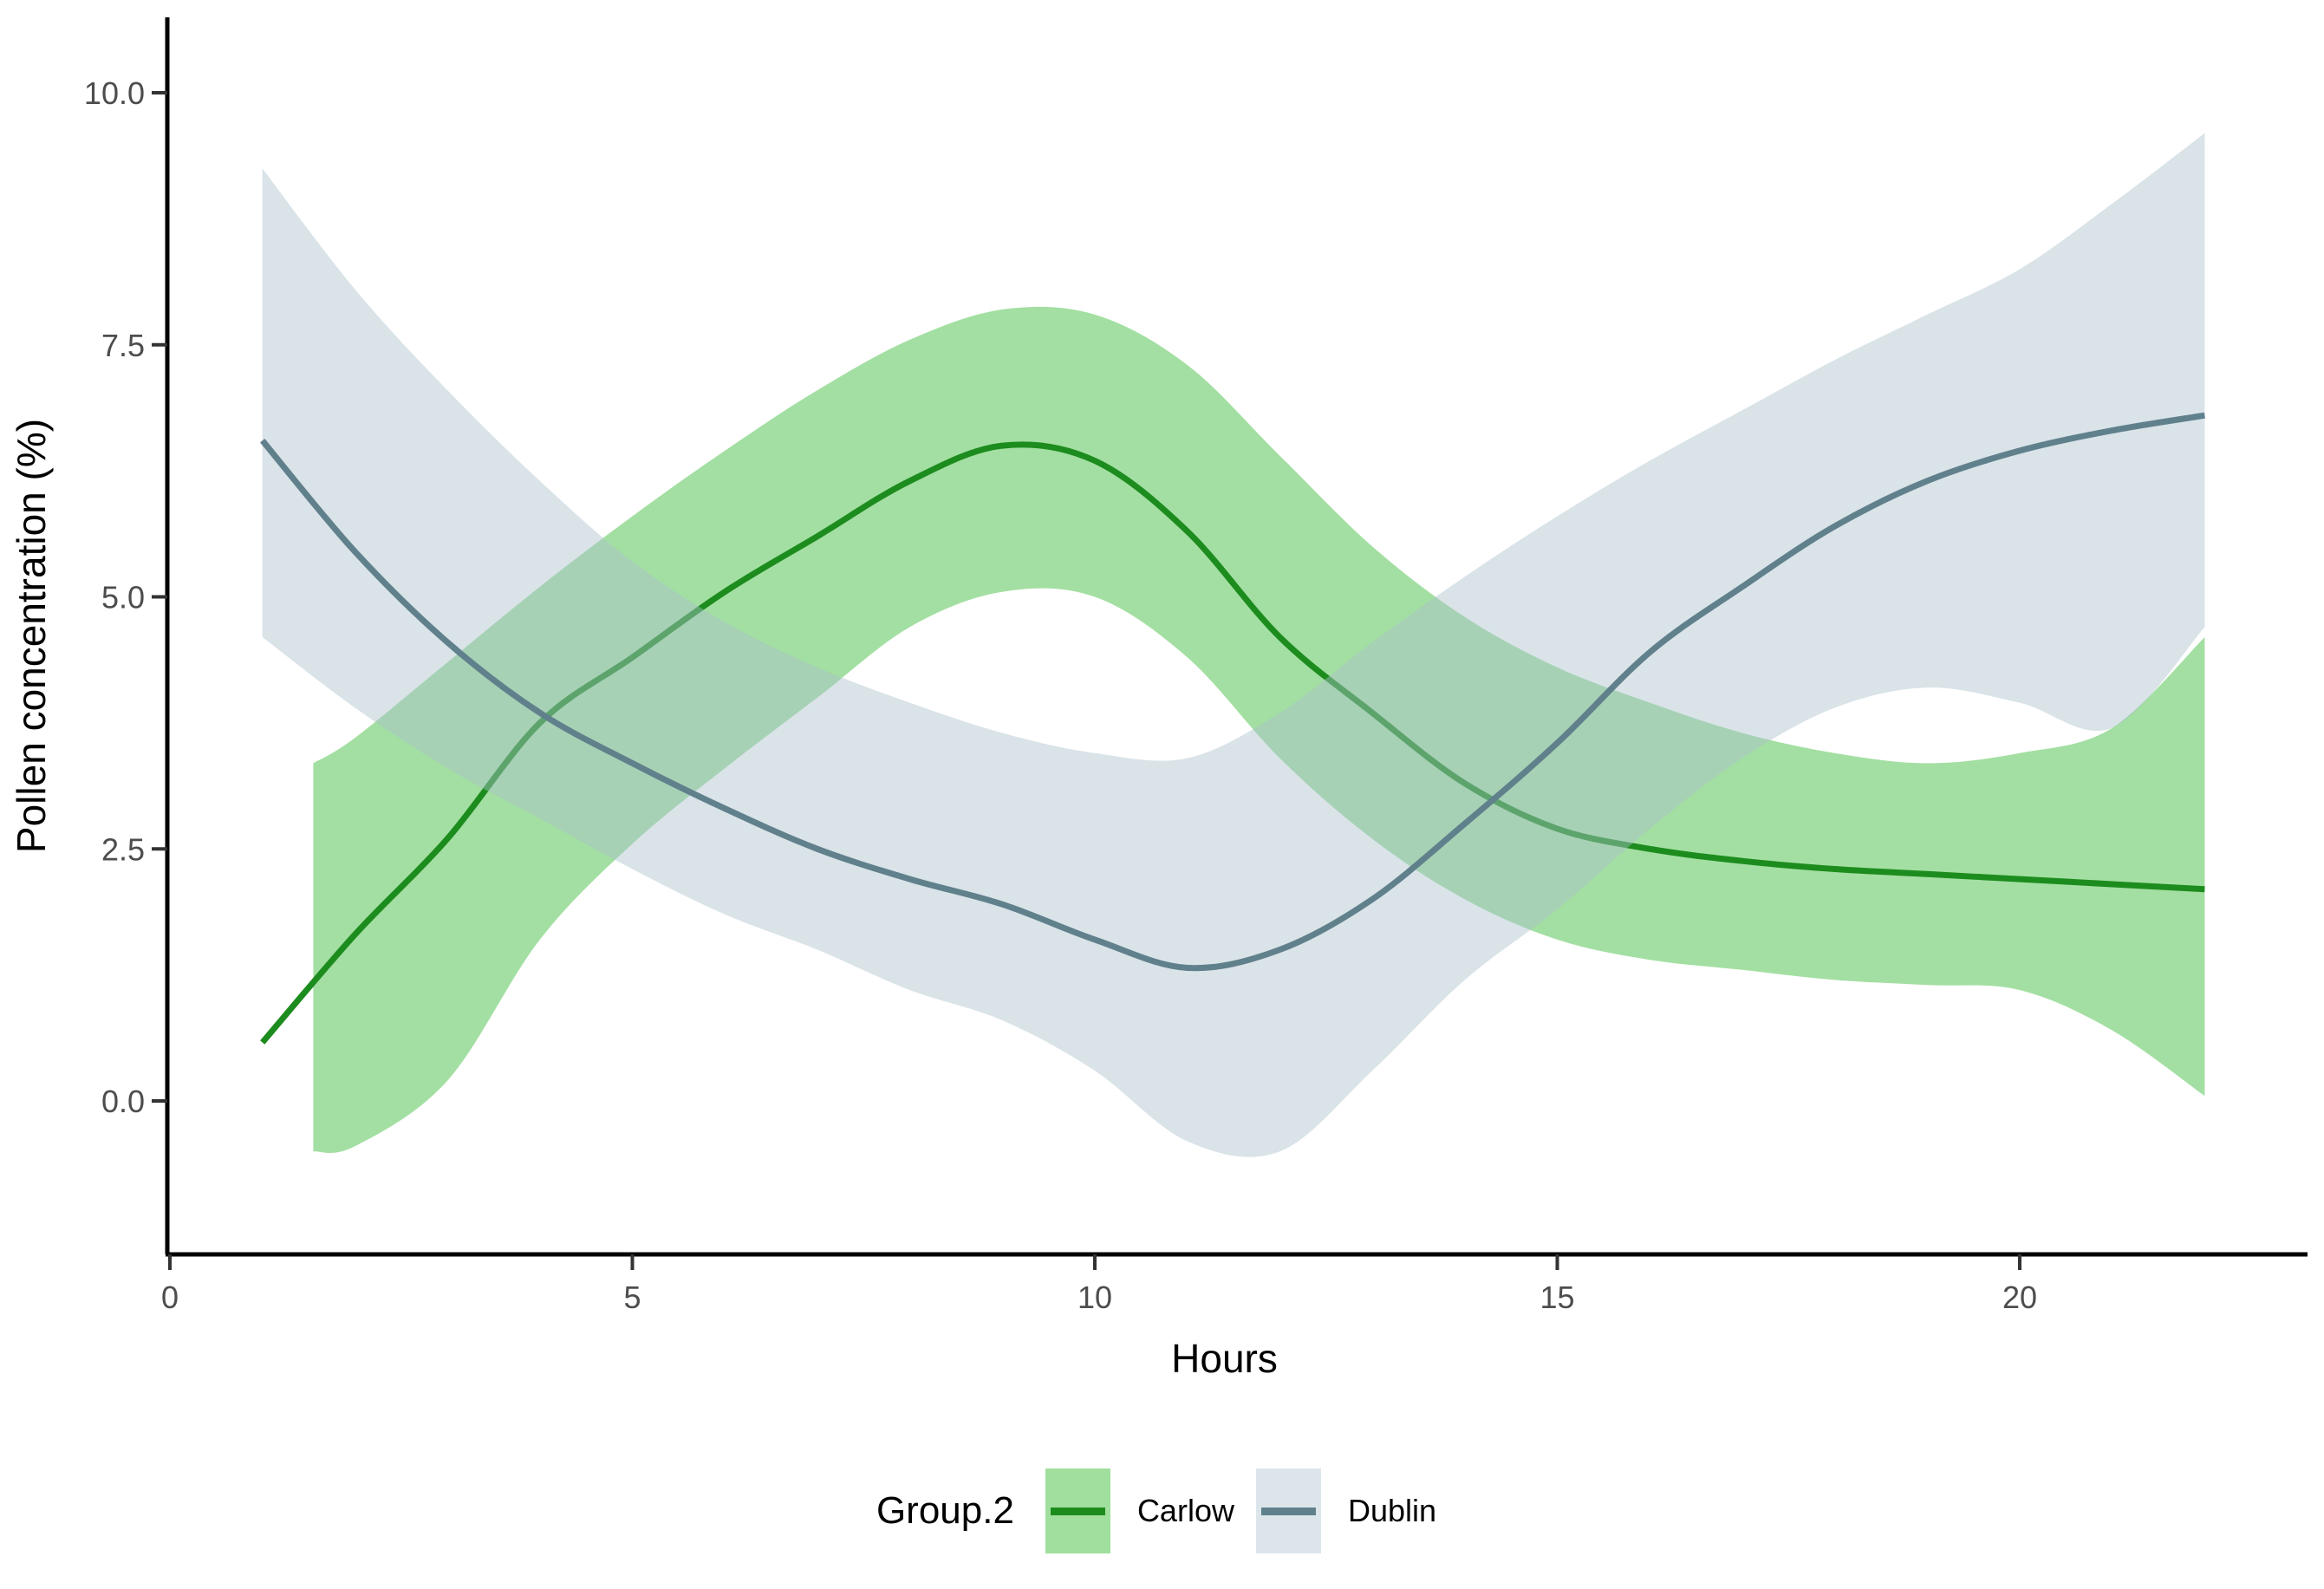 The height and width of the screenshot is (1589, 2324). Describe the element at coordinates (2019, 1297) in the screenshot. I see `x-tick-label: 20` at that location.